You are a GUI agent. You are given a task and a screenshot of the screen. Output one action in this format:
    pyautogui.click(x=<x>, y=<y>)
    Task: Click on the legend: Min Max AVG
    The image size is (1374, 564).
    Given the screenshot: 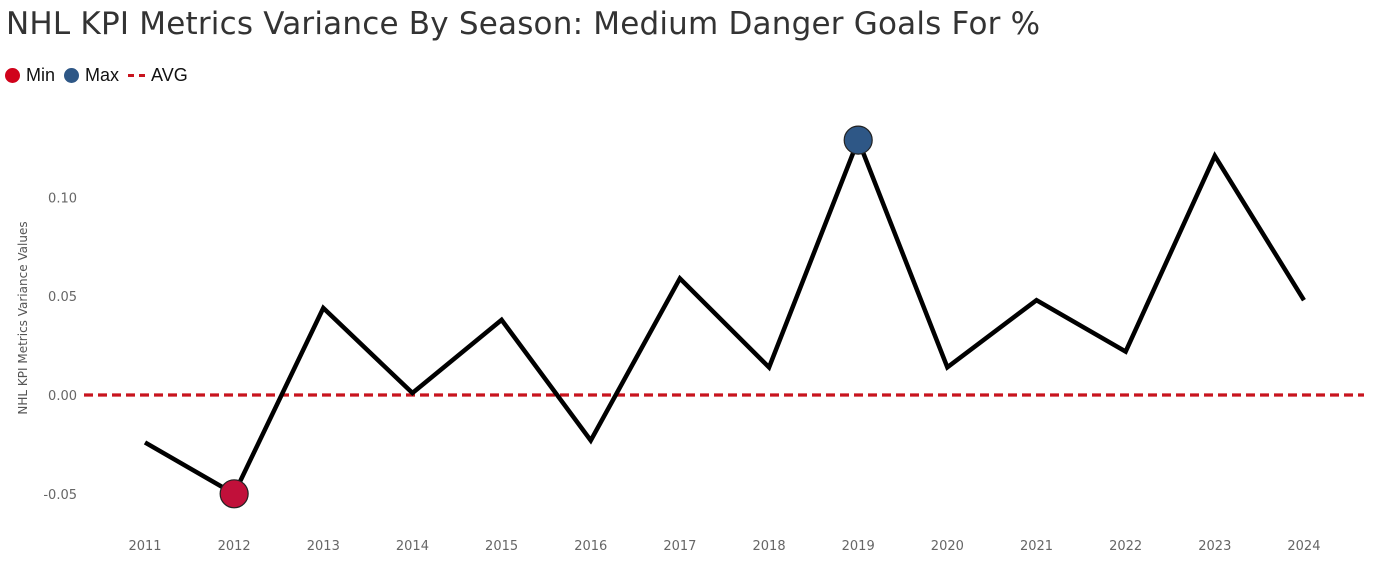 What is the action you would take?
    pyautogui.click(x=101, y=75)
    